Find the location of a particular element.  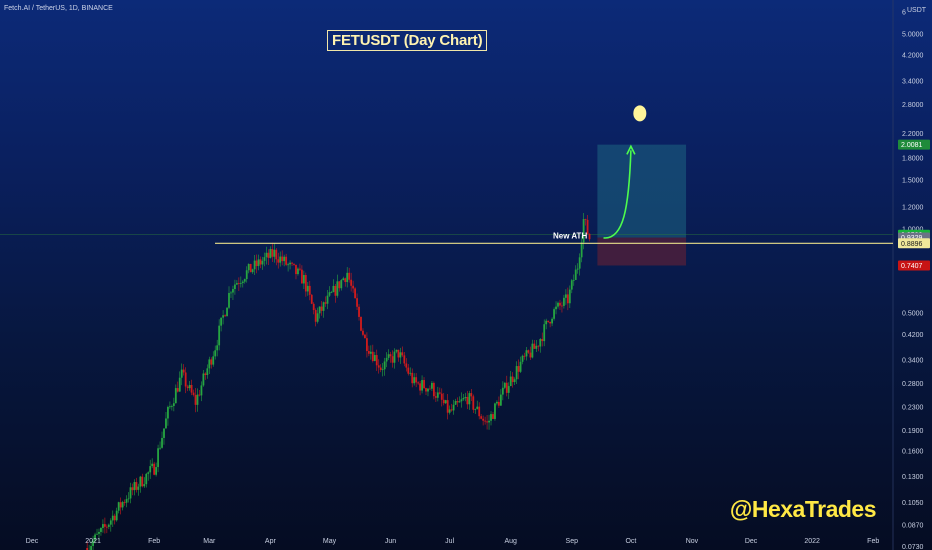

watermark-handle: @HexaTrades is located at coordinates (803, 509).